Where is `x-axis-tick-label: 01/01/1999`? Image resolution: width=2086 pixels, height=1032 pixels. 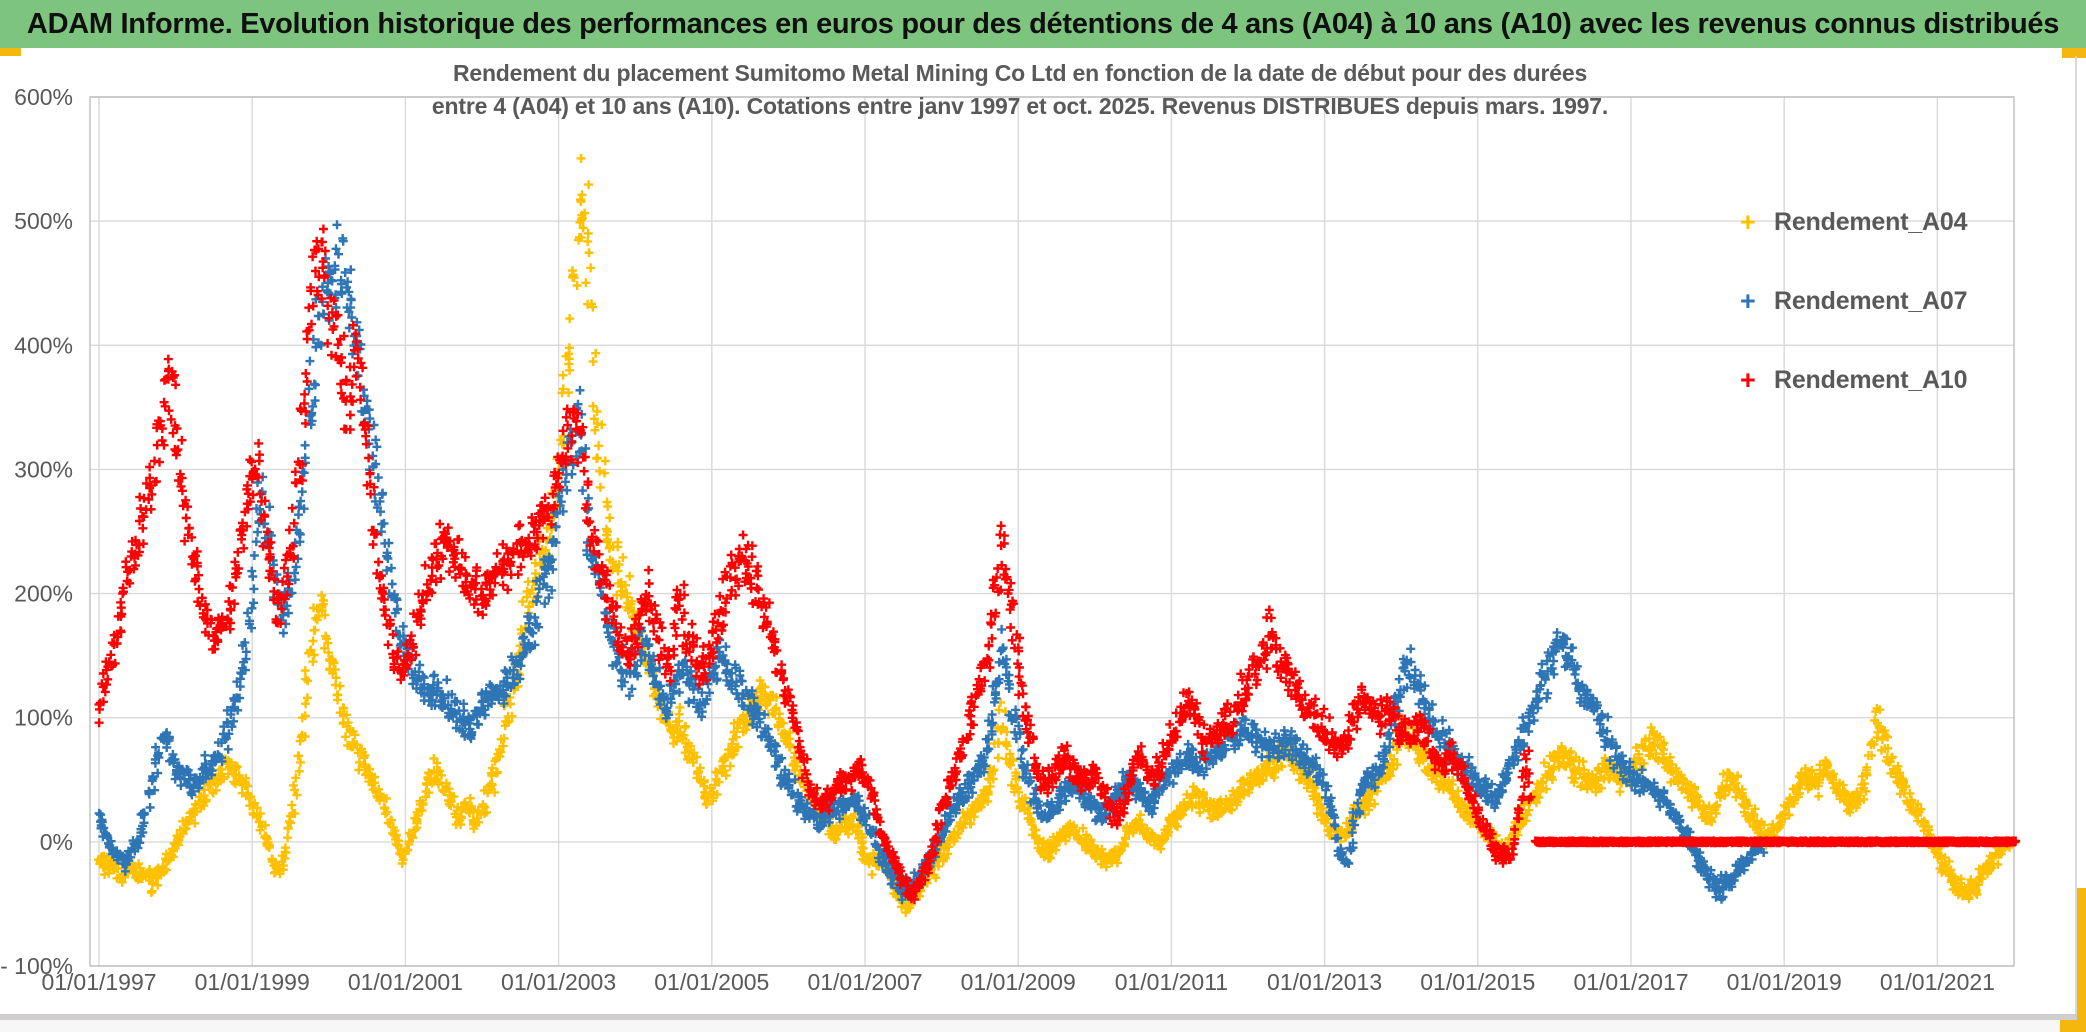
x-axis-tick-label: 01/01/1999 is located at coordinates (252, 982).